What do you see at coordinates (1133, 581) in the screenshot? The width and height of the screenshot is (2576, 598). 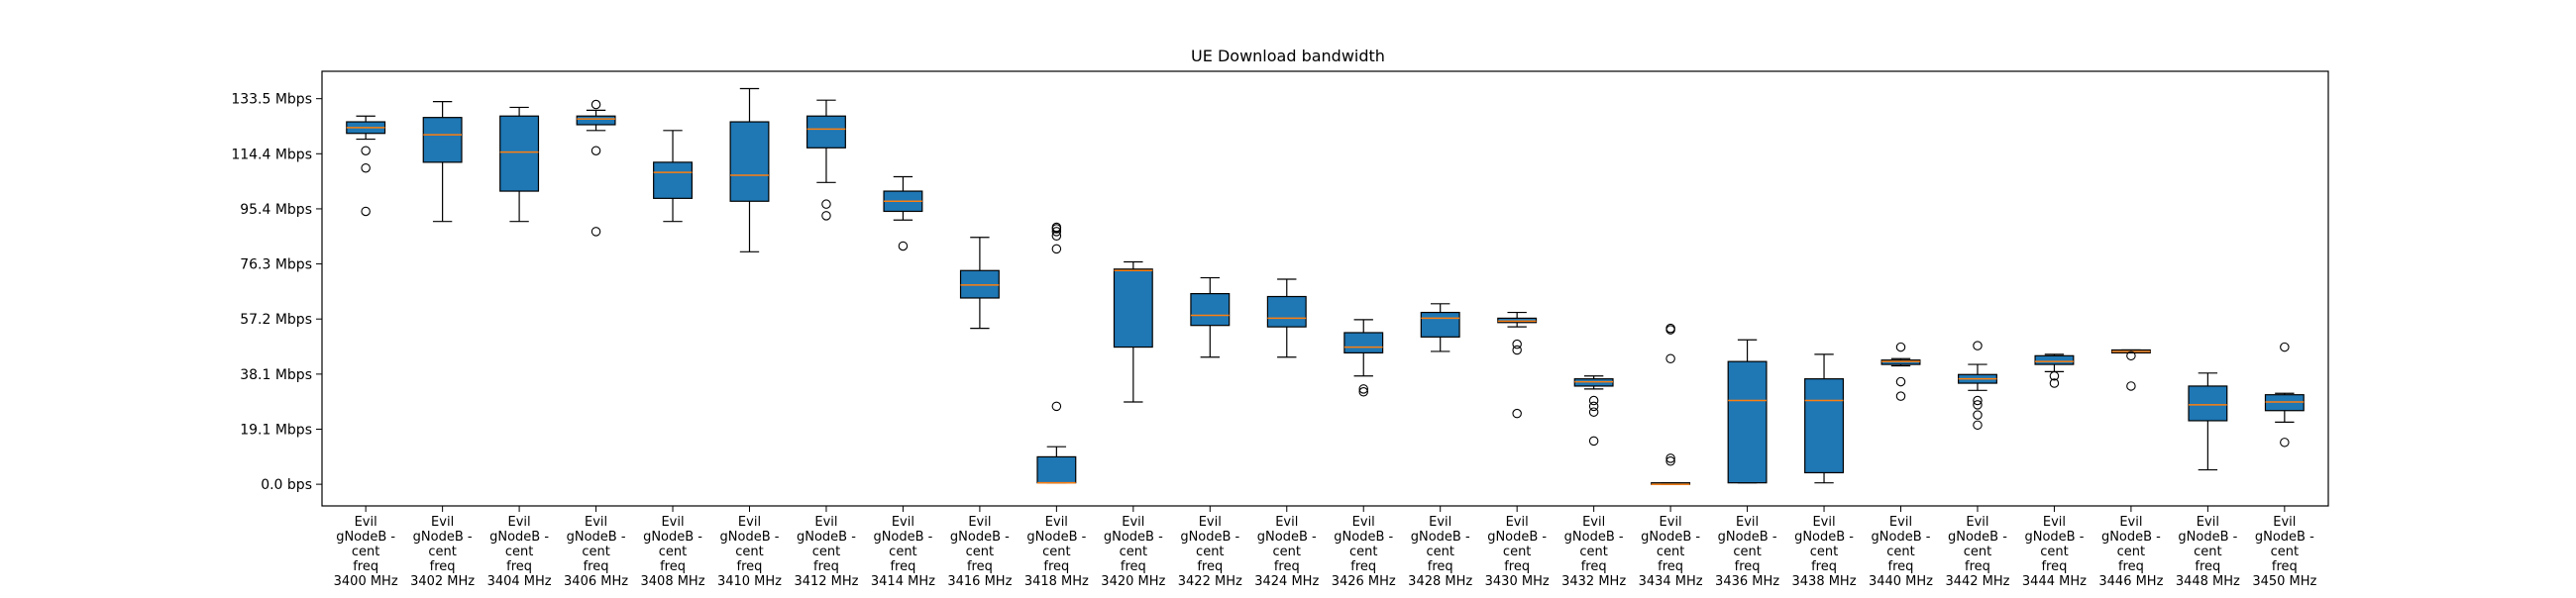 I see `x-tick-label-line: 3420 MHz` at bounding box center [1133, 581].